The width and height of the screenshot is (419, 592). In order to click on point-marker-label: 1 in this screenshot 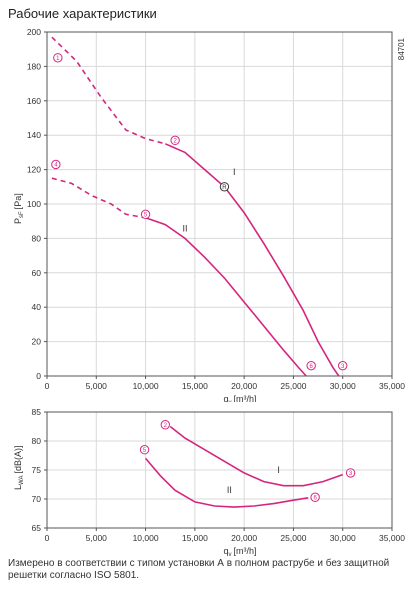, I will do `click(58, 59)`.